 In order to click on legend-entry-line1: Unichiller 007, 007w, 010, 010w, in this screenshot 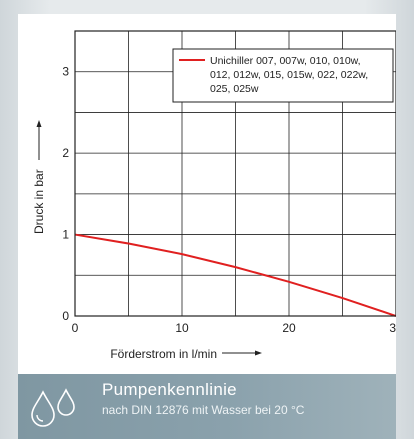, I will do `click(285, 61)`.